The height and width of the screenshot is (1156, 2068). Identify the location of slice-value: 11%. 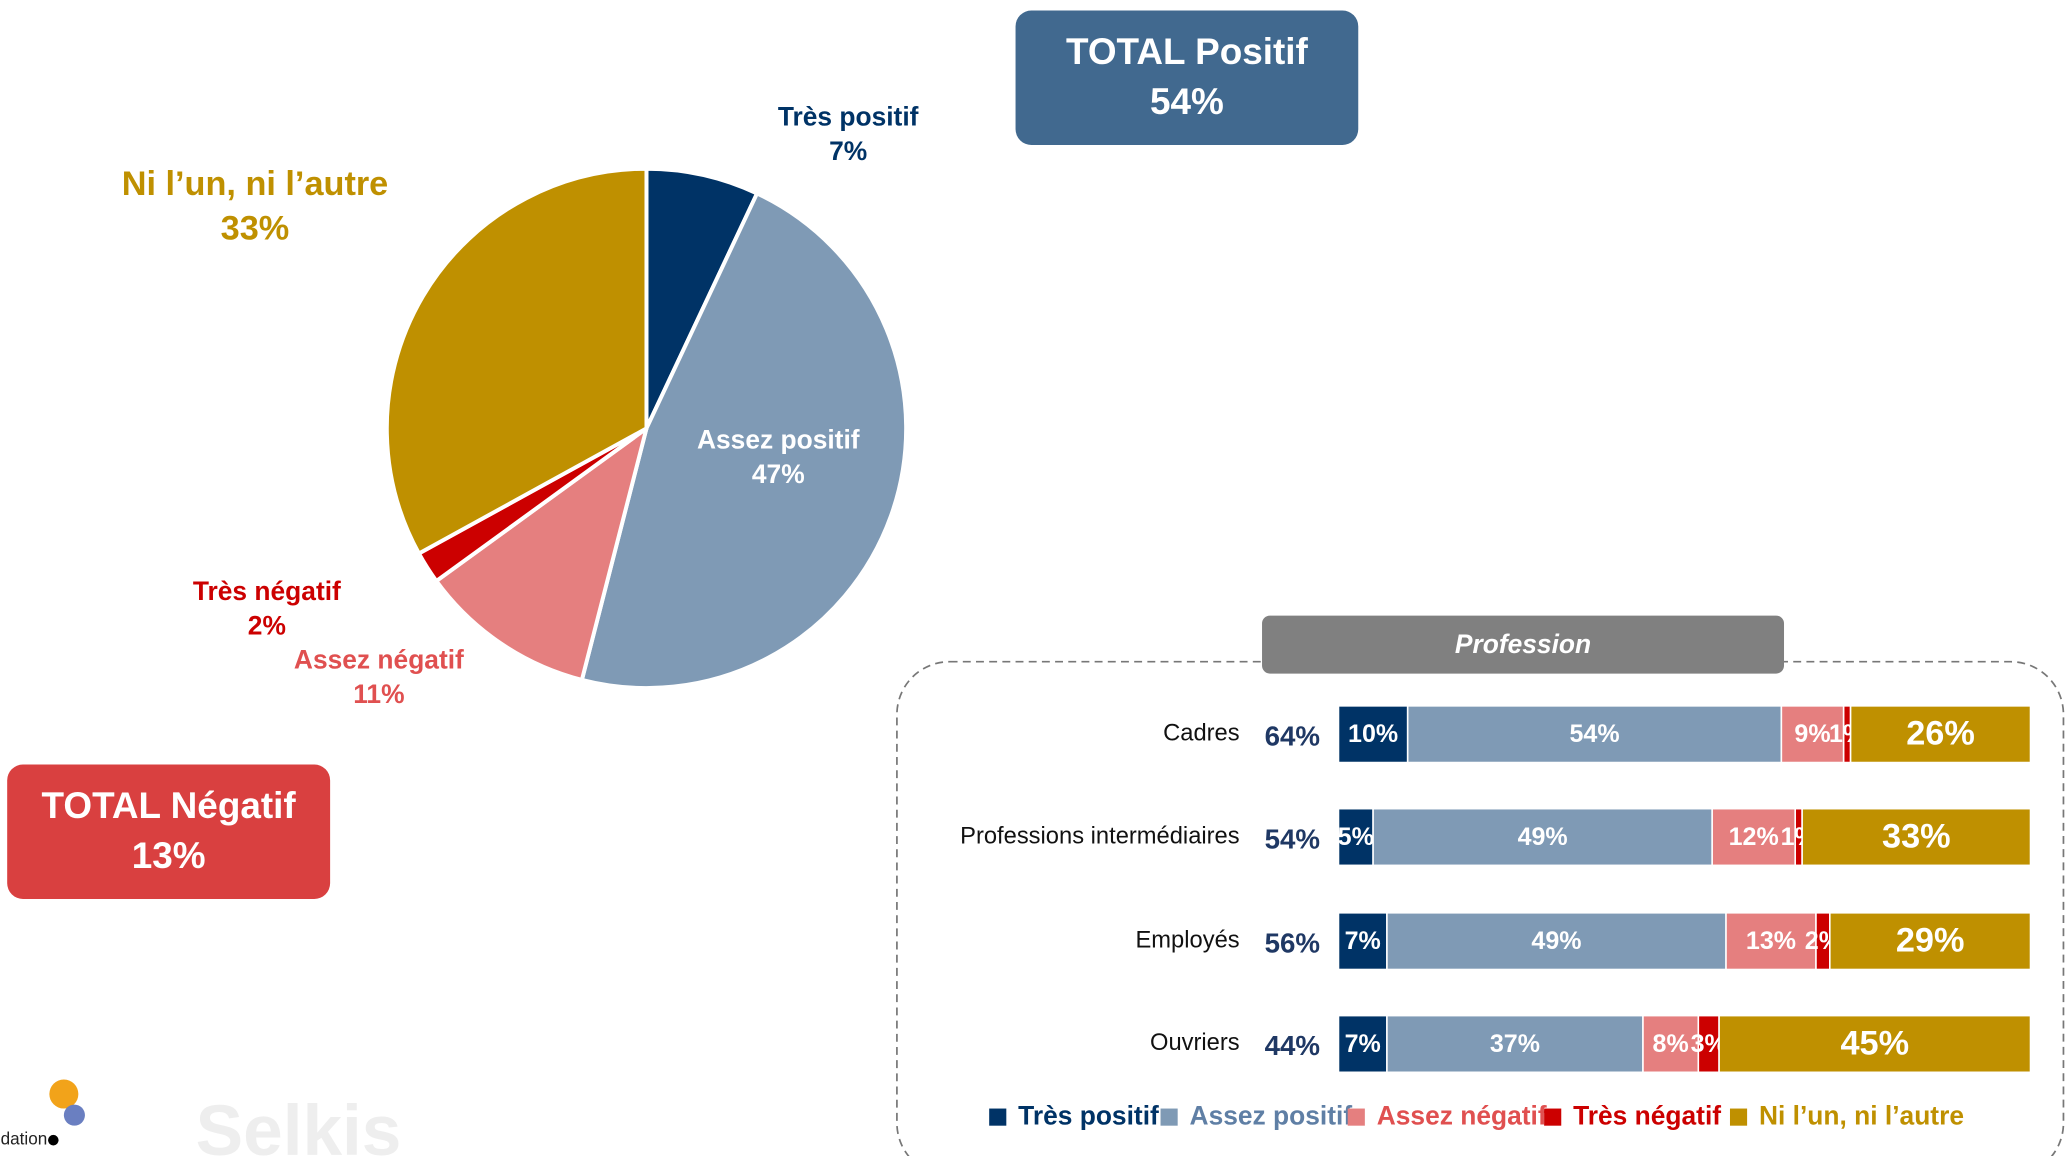
(378, 694).